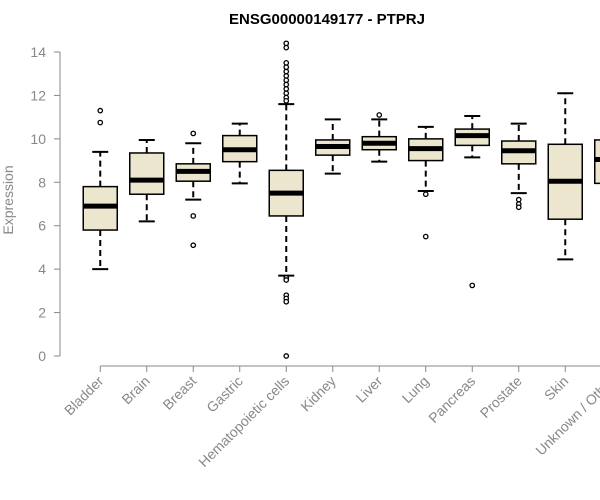  What do you see at coordinates (369, 389) in the screenshot?
I see `x-tick-label-6: Liver` at bounding box center [369, 389].